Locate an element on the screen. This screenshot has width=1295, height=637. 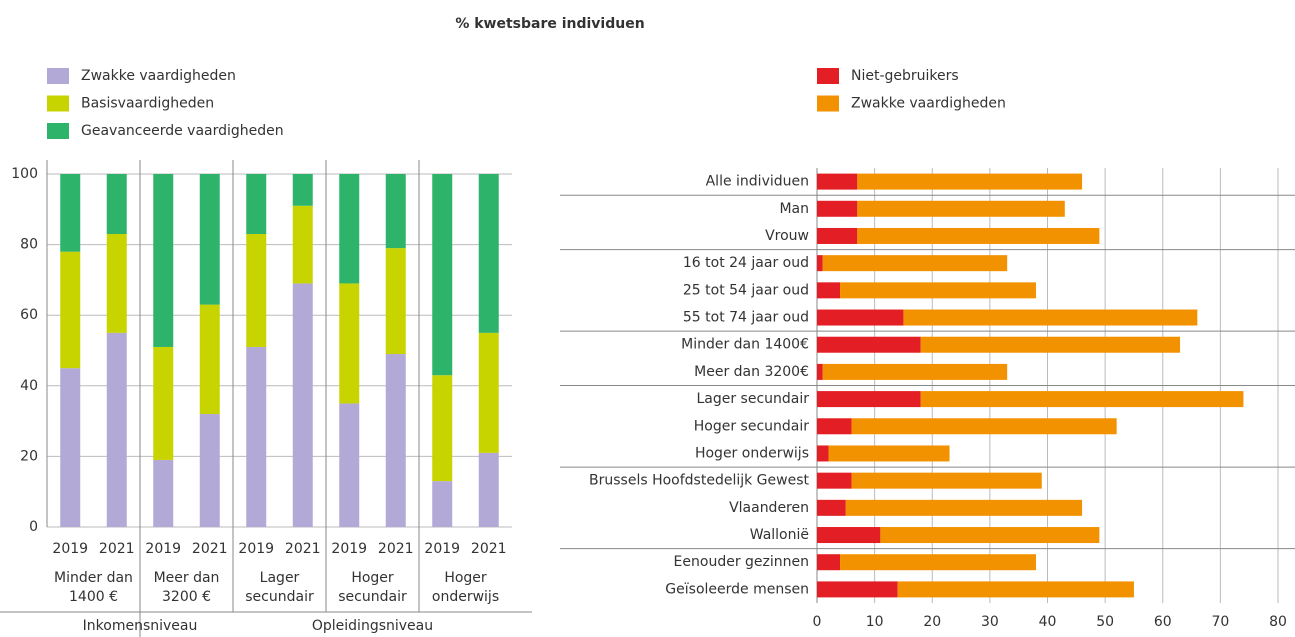
y-tick-label: 60 is located at coordinates (29, 315).